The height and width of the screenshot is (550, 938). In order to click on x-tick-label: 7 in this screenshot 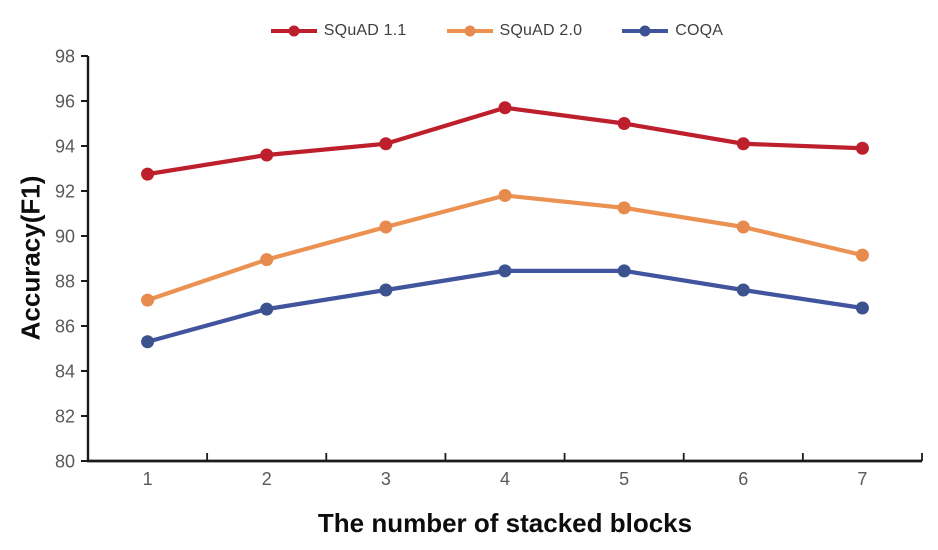, I will do `click(862, 479)`.